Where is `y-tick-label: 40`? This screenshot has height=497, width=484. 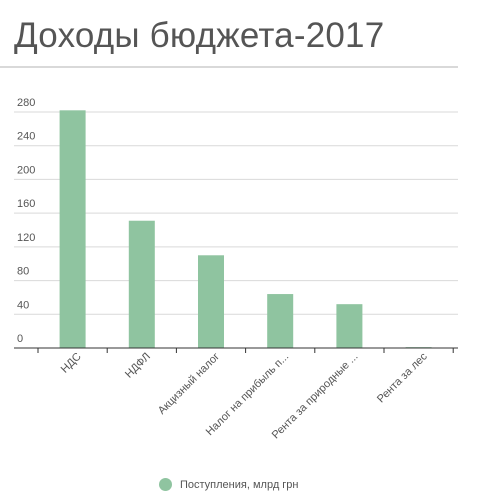 y-tick-label: 40 is located at coordinates (23, 305).